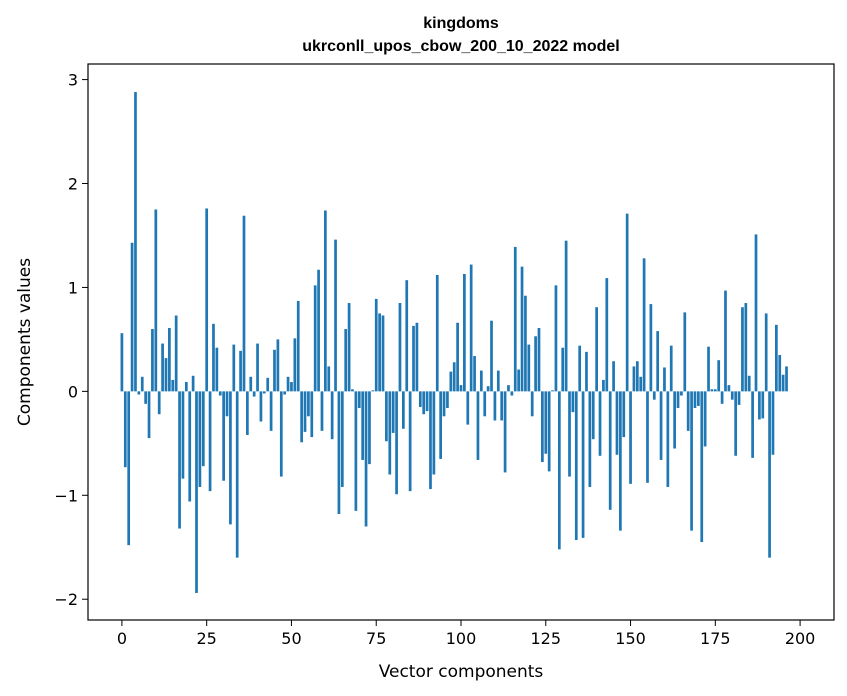 The width and height of the screenshot is (847, 696). I want to click on x-tick-label: 125, so click(545, 638).